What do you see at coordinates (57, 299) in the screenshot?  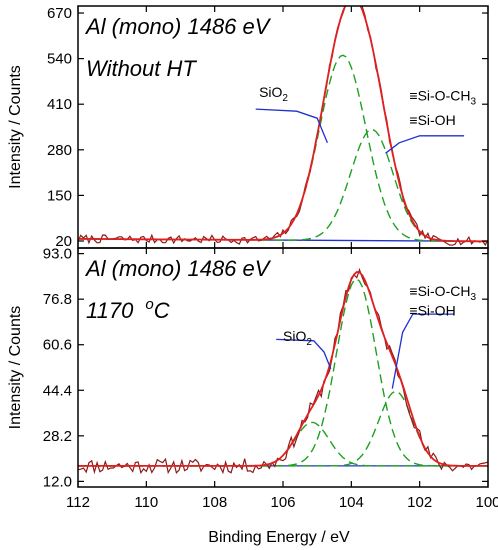 I see `y-tick-label: 76.8` at bounding box center [57, 299].